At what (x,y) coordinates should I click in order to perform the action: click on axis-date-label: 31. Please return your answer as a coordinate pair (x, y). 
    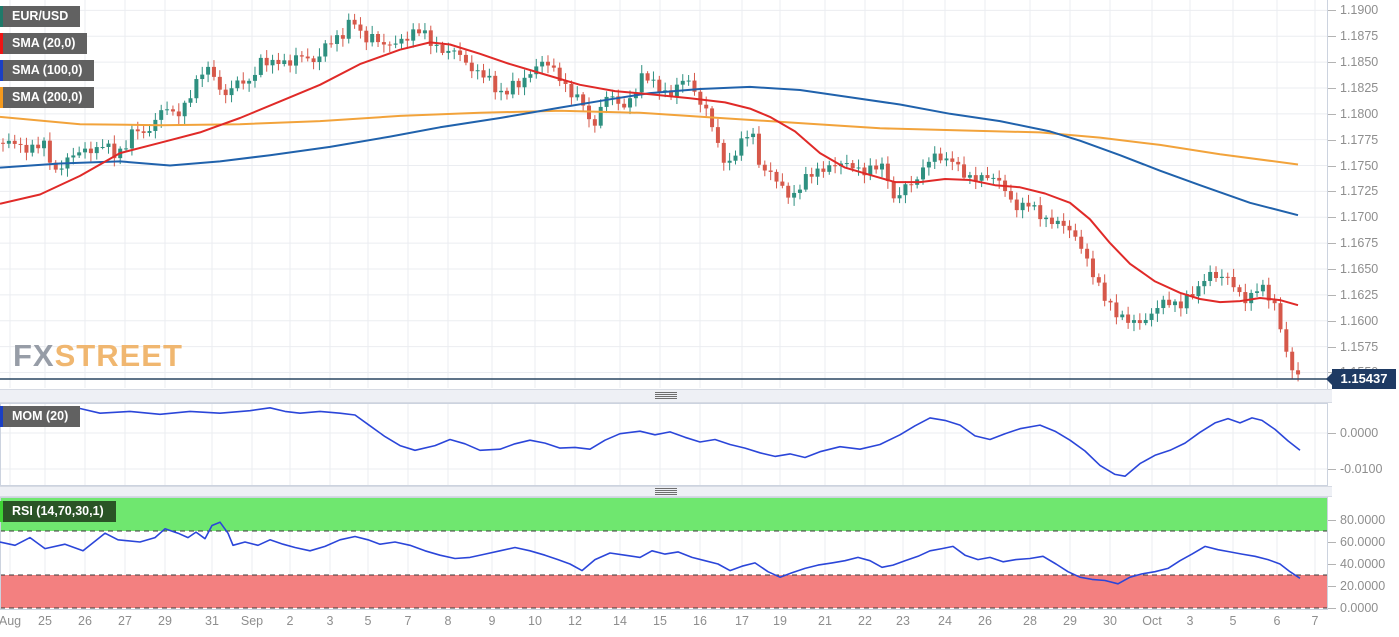
    Looking at the image, I should click on (212, 621).